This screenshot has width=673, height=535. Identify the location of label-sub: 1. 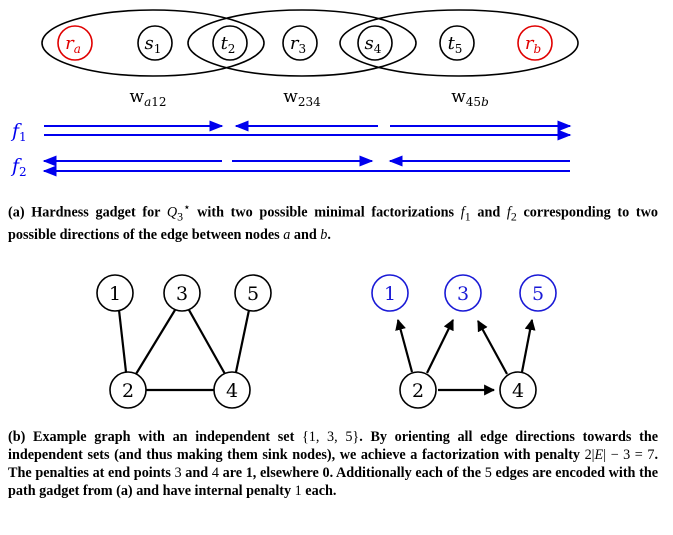
(23, 137).